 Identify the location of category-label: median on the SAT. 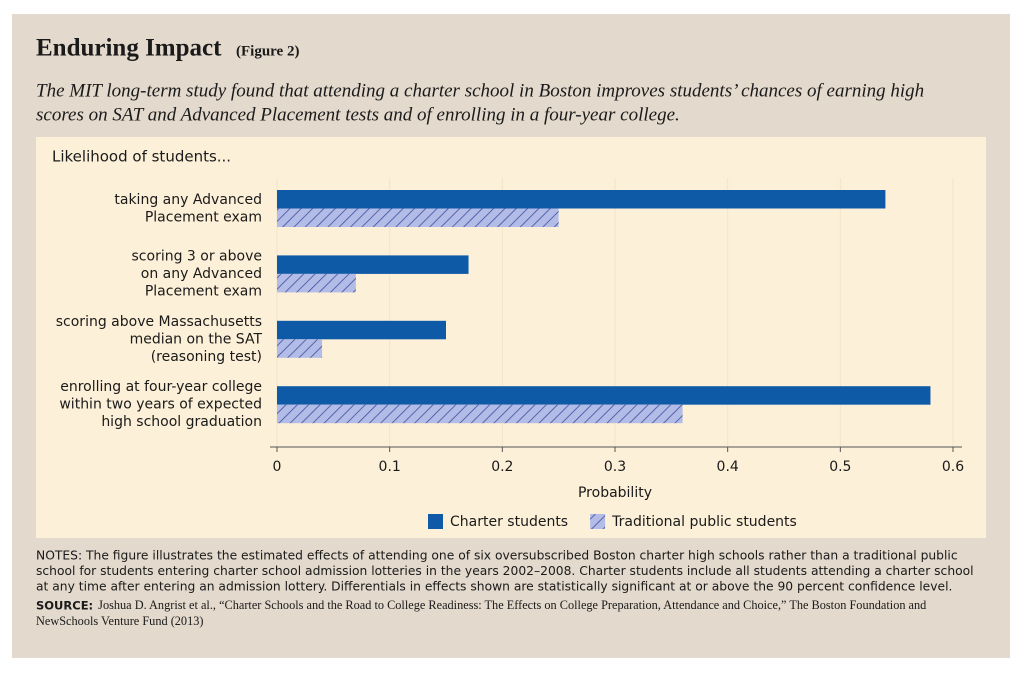
(196, 339).